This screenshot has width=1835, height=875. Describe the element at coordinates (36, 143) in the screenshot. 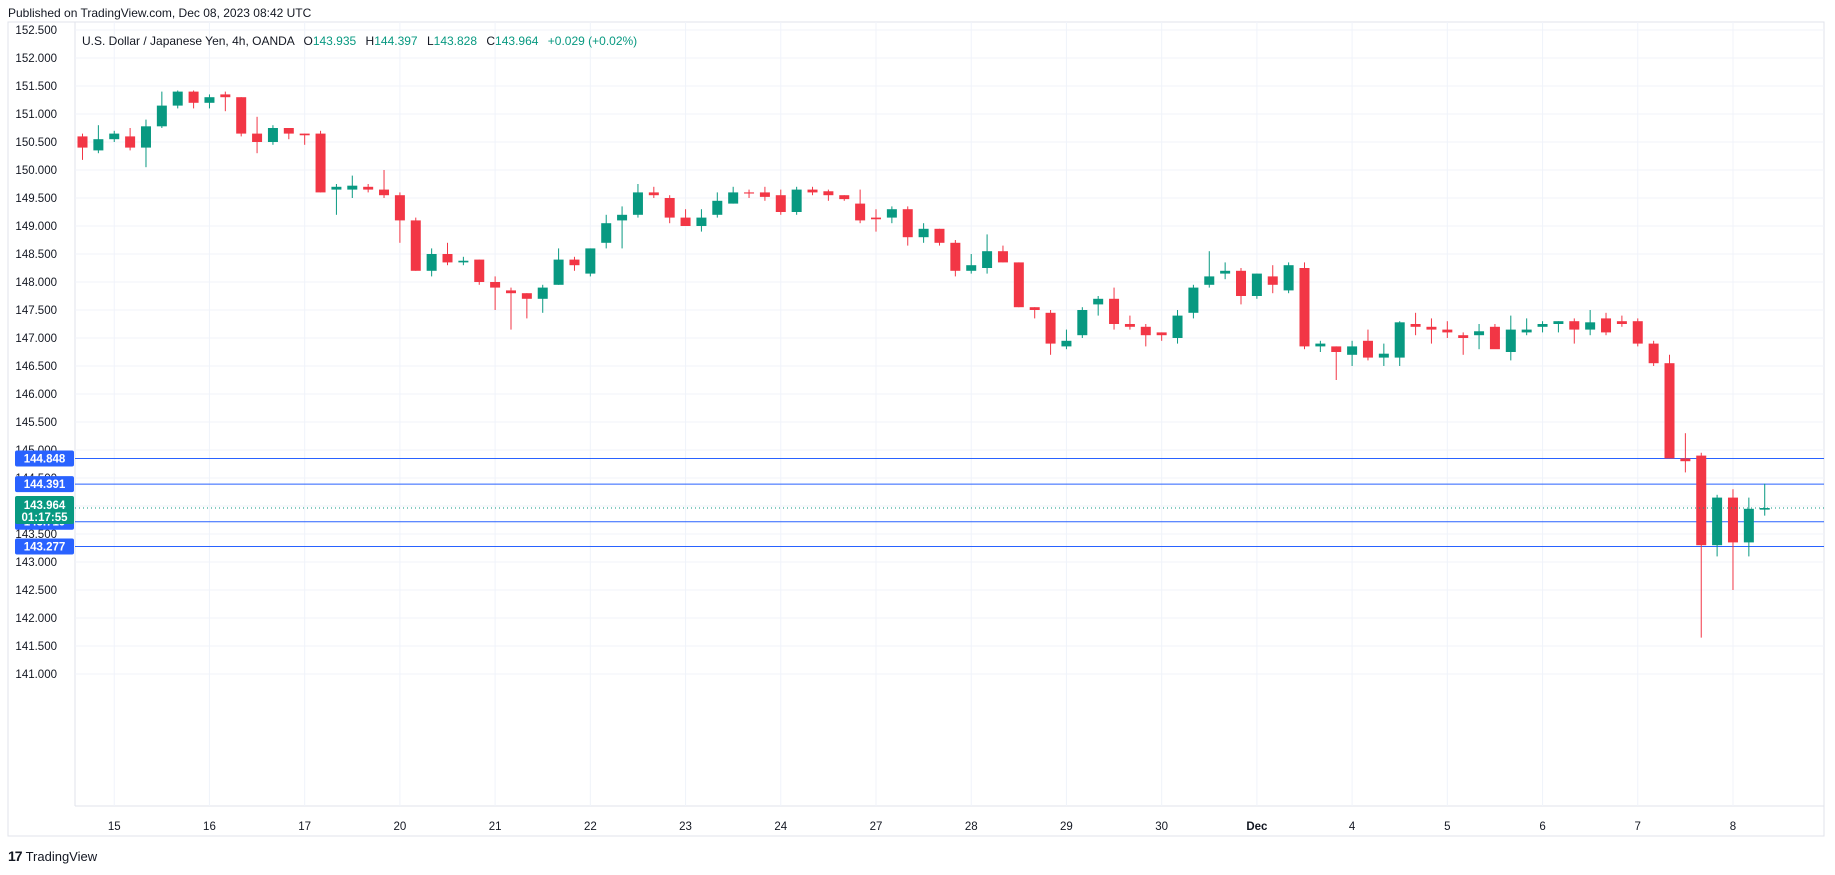

I see `y-tick-label: 150.500` at that location.